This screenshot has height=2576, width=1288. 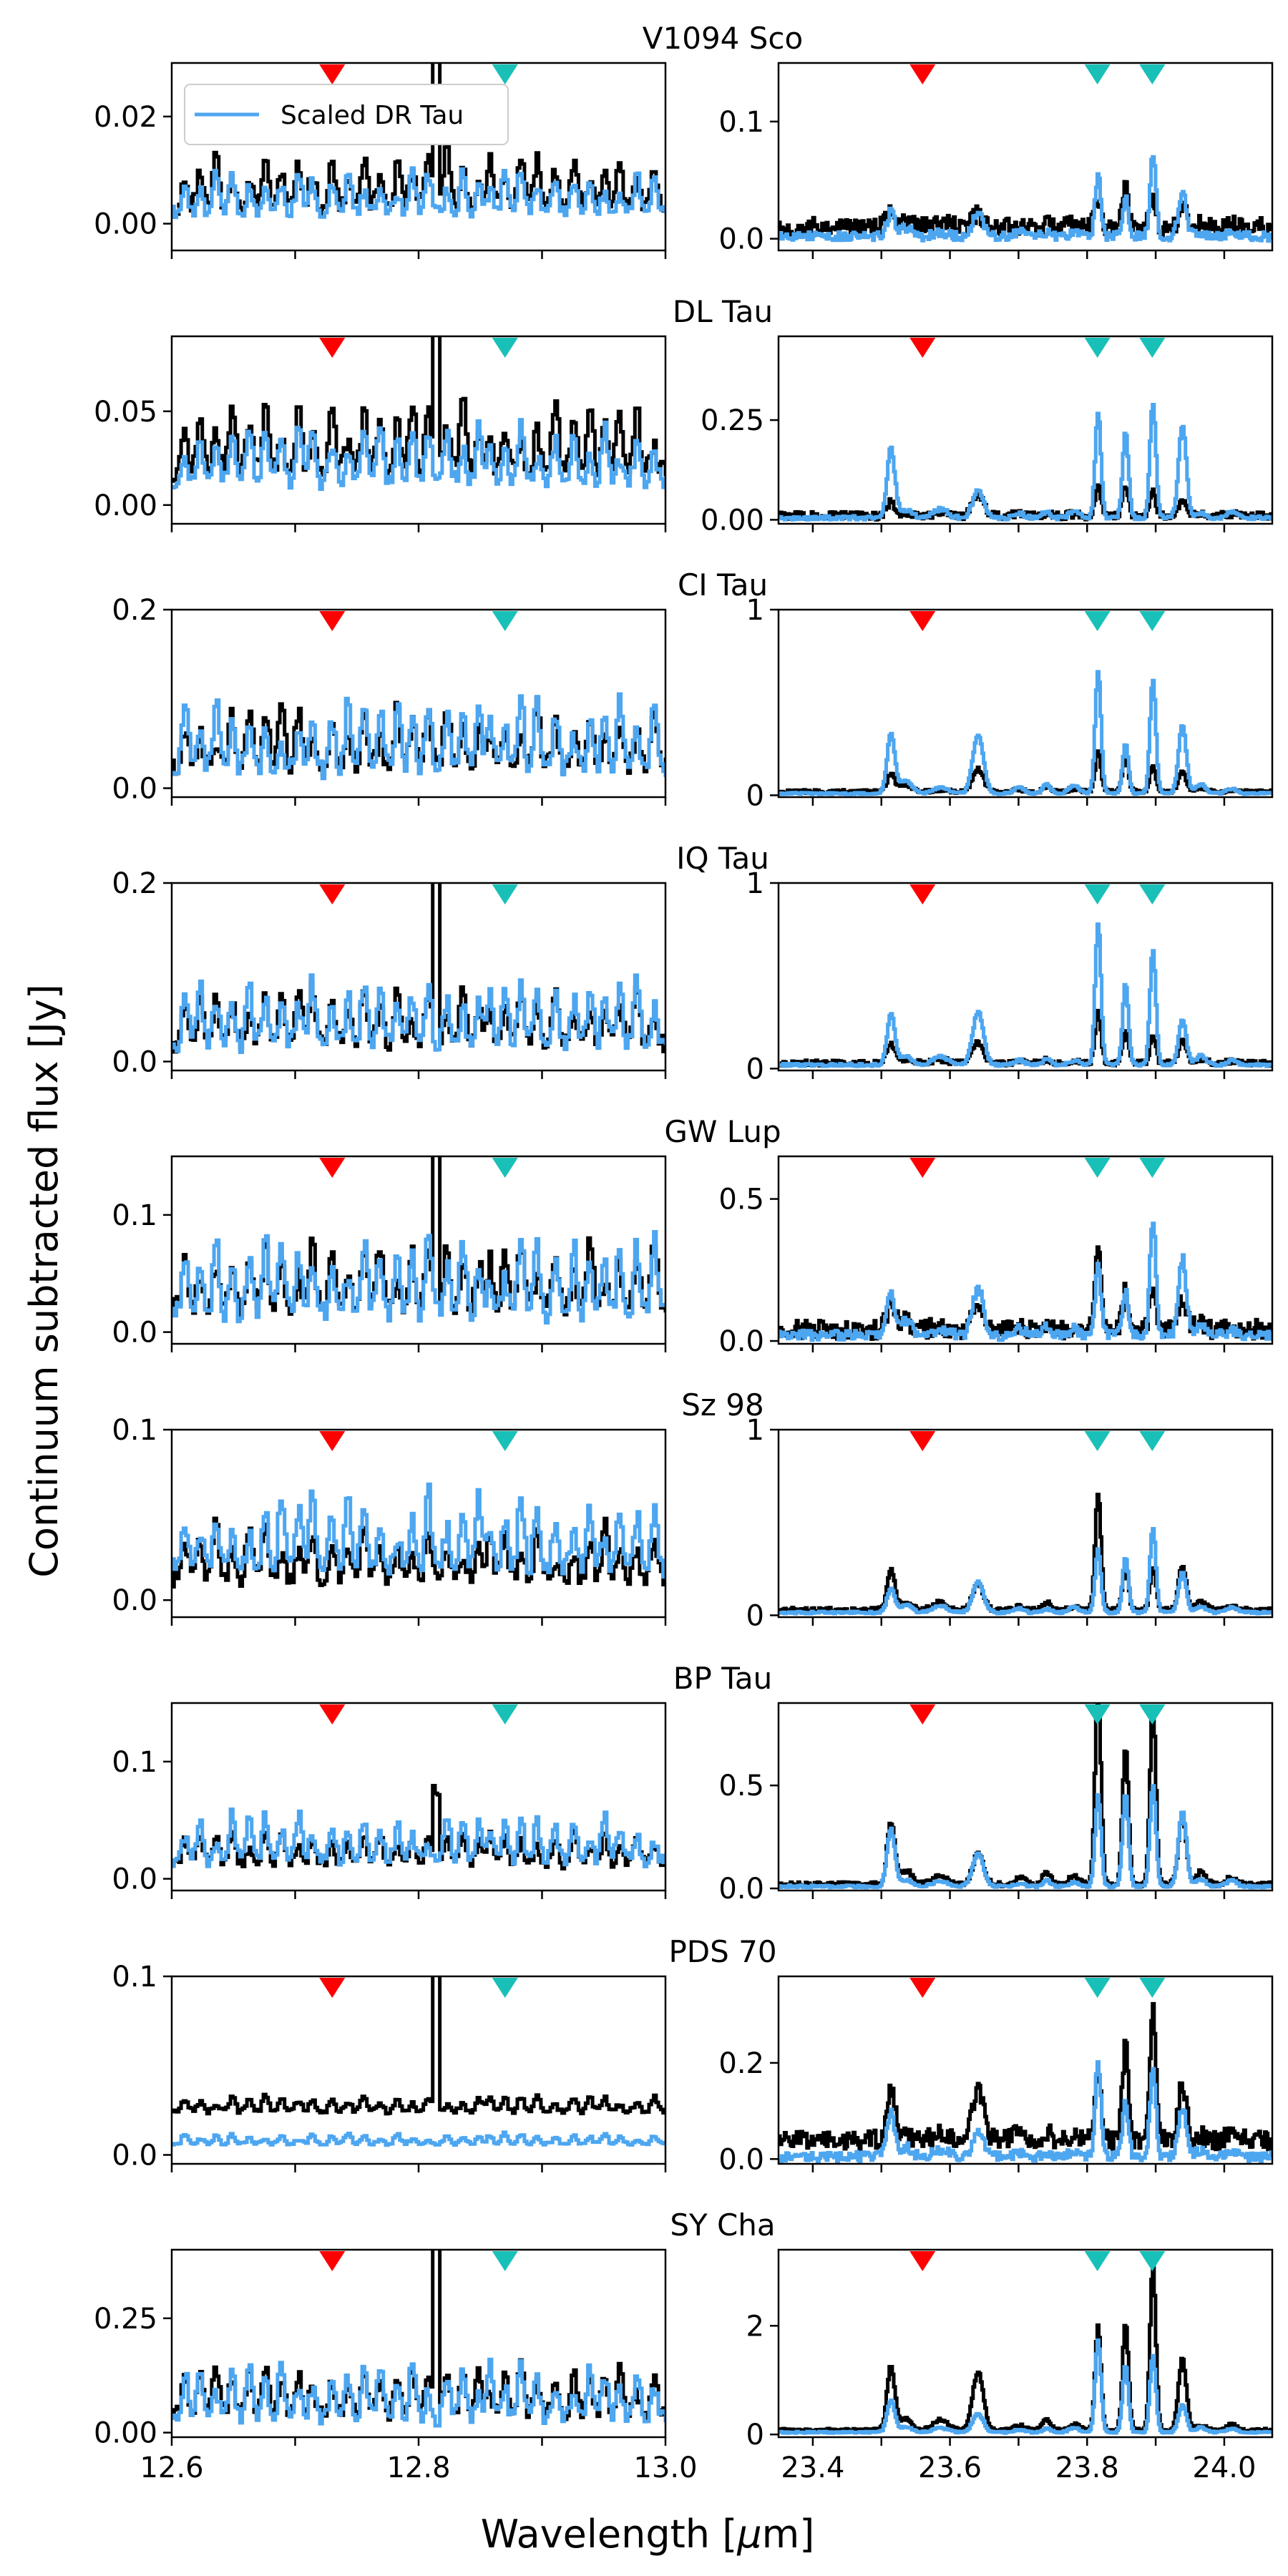 What do you see at coordinates (812, 2467) in the screenshot?
I see `x-tick-label: 23.4` at bounding box center [812, 2467].